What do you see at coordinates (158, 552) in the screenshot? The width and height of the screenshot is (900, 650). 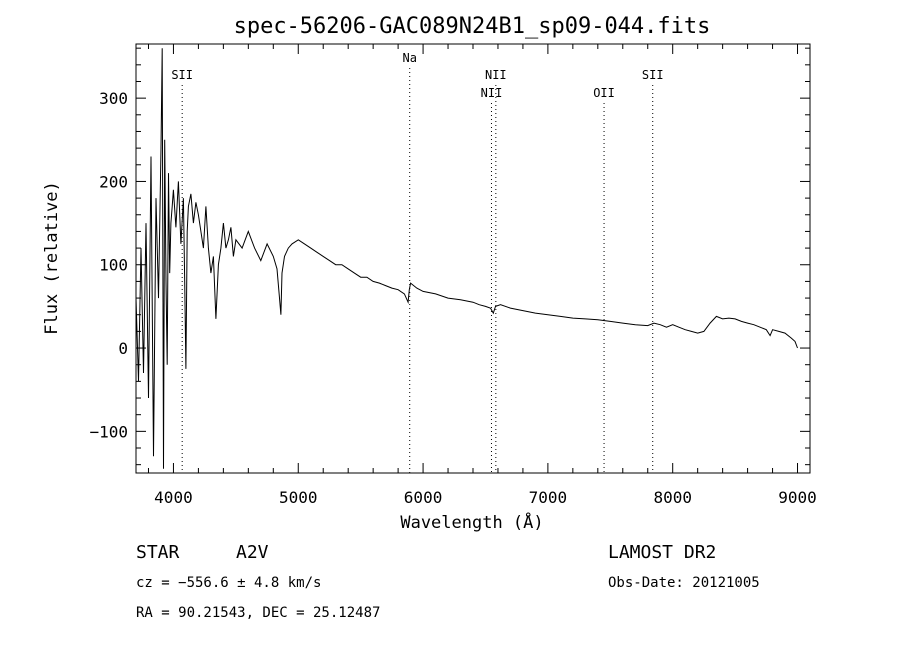 I see `object-type: STAR` at bounding box center [158, 552].